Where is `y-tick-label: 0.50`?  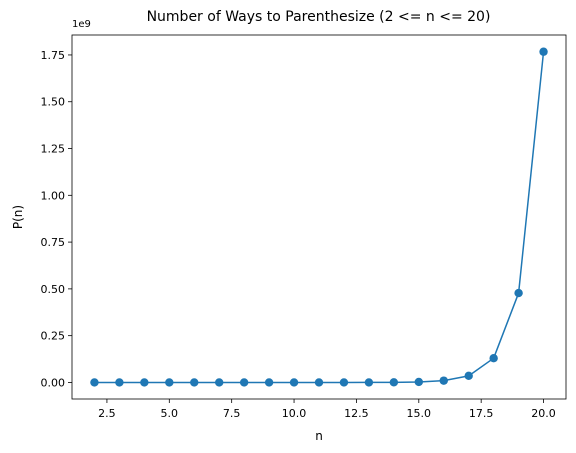 y-tick-label: 0.50 is located at coordinates (53, 289).